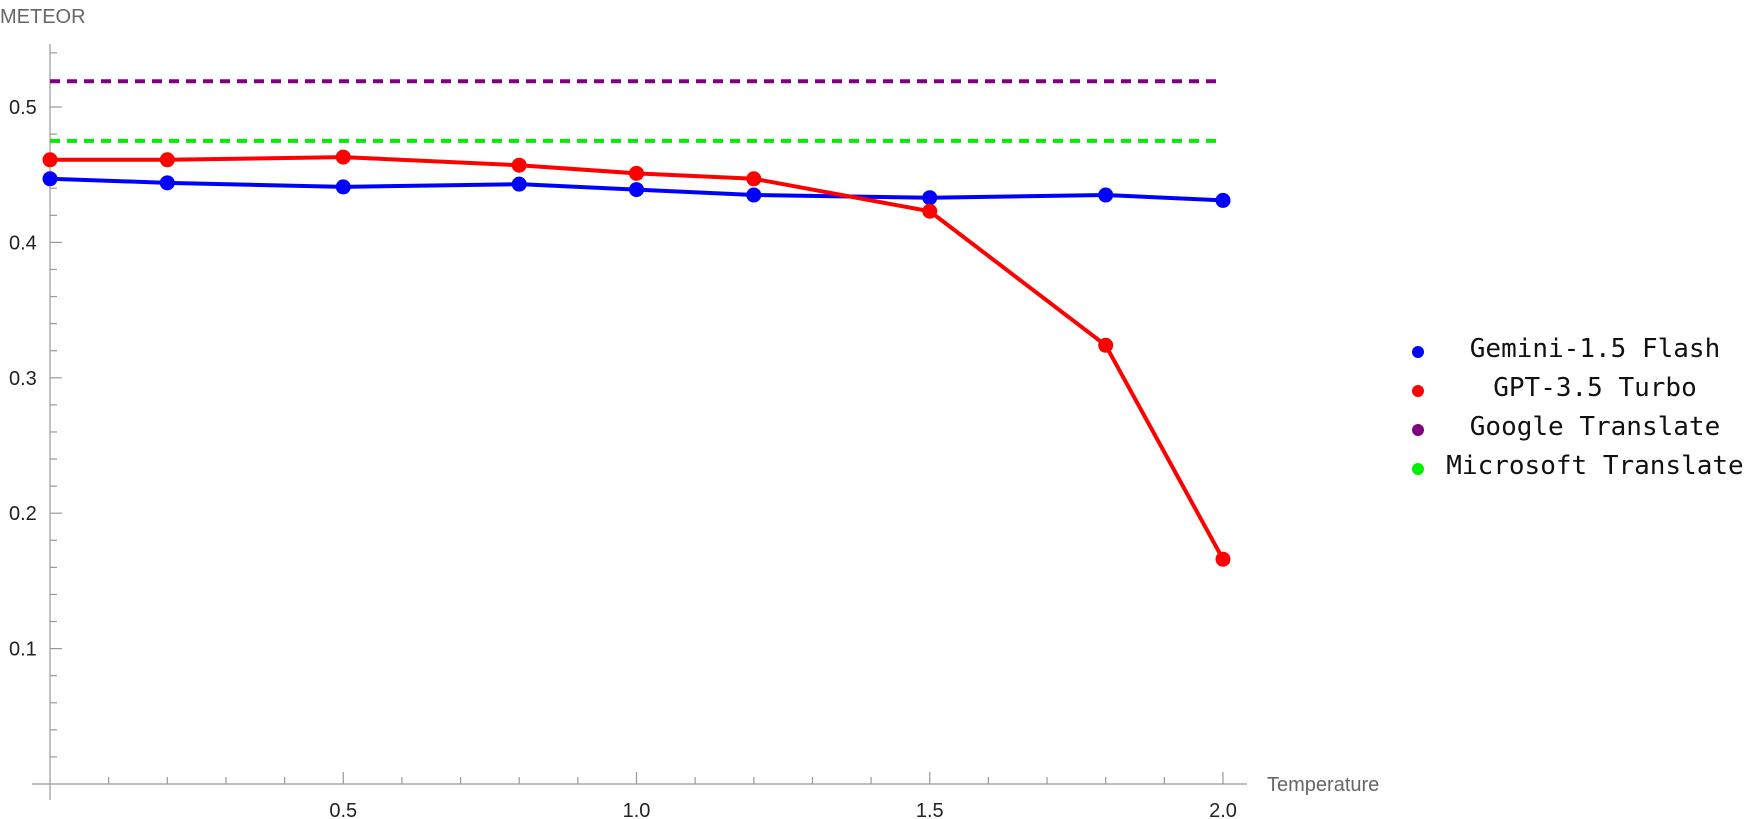 This screenshot has height=819, width=1753. I want to click on legend-label: Microsoft Translate, so click(1594, 466).